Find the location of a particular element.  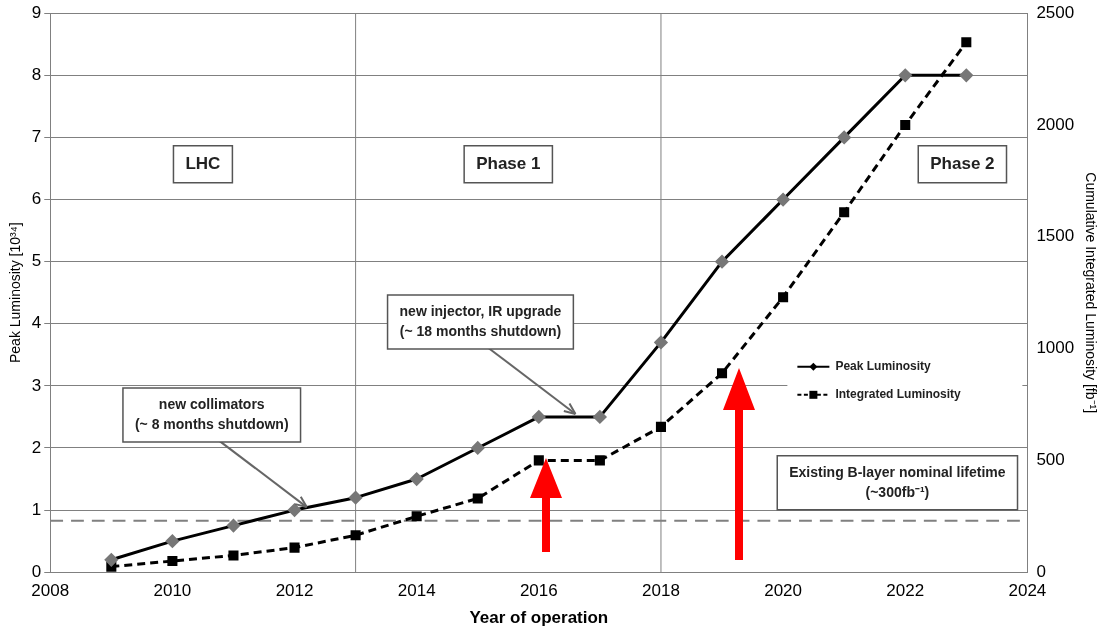

annotation: Phase 2 is located at coordinates (962, 163).